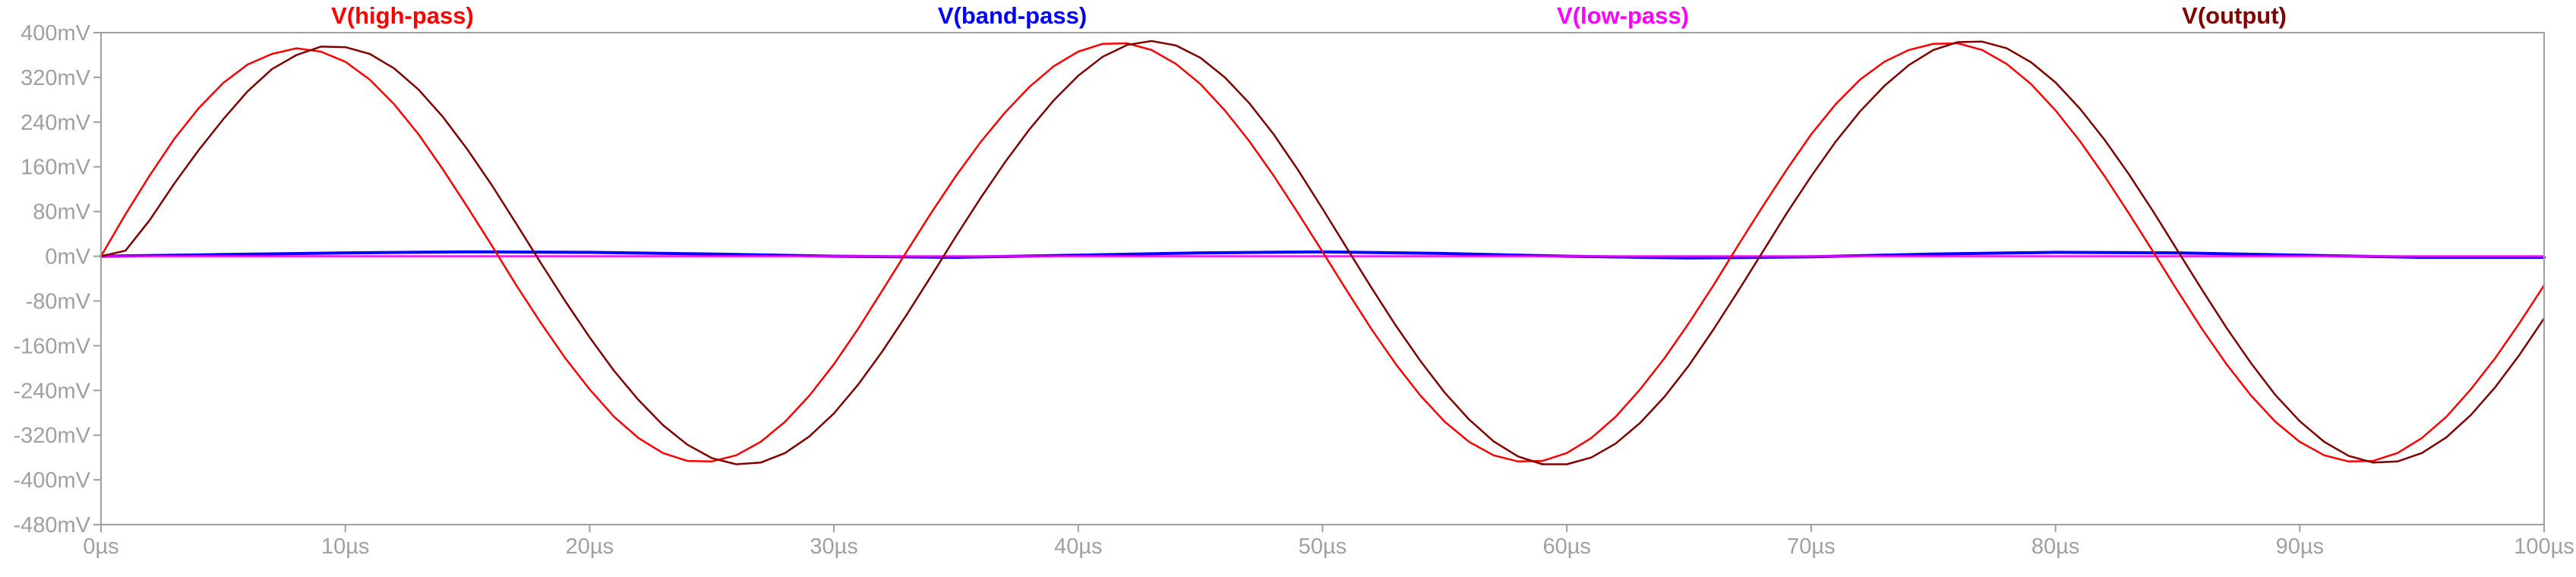 This screenshot has height=577, width=2576. Describe the element at coordinates (56, 78) in the screenshot. I see `y-tick-label: 320mV` at that location.